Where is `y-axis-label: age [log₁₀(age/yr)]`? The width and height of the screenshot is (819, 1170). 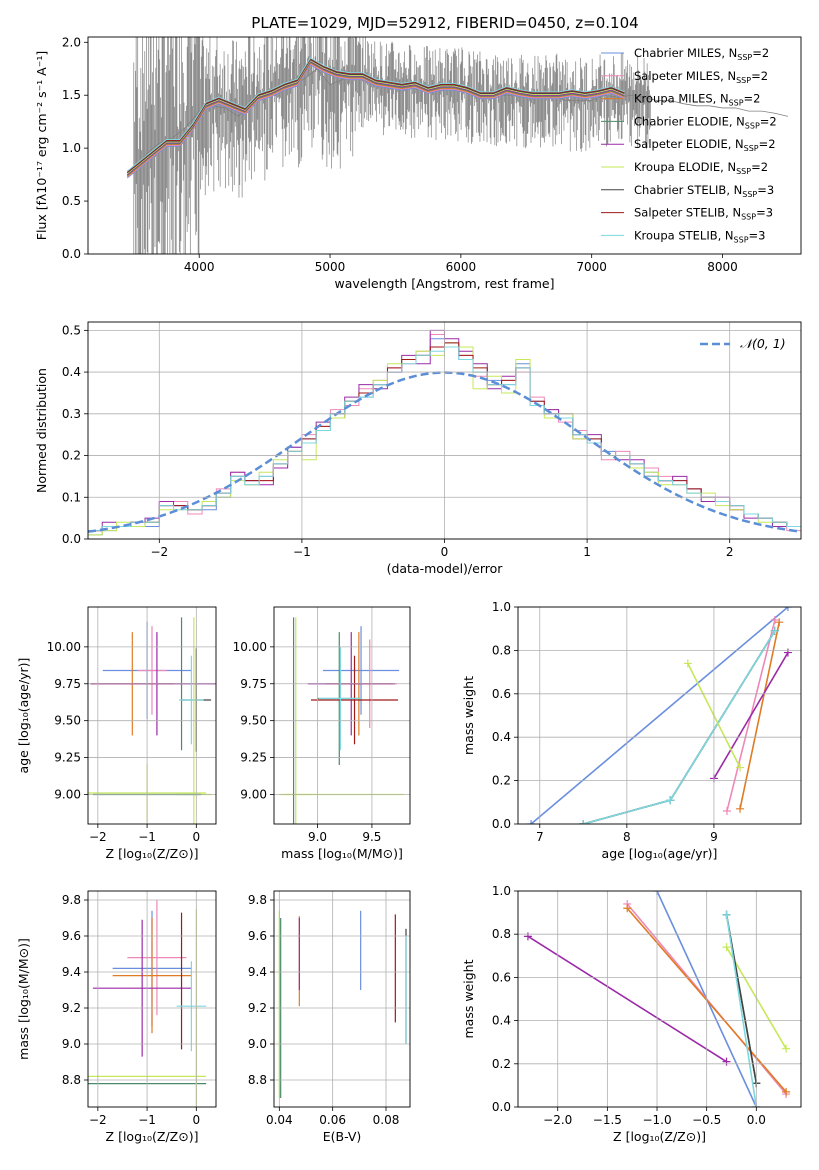
y-axis-label: age [log₁₀(age/yr)] is located at coordinates (23, 716).